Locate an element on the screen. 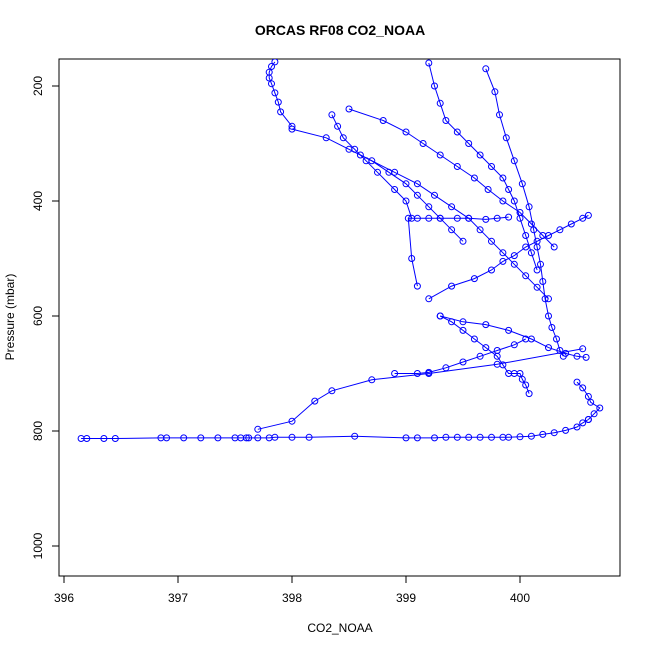 The height and width of the screenshot is (650, 650). y-tick-label: 800 is located at coordinates (38, 431).